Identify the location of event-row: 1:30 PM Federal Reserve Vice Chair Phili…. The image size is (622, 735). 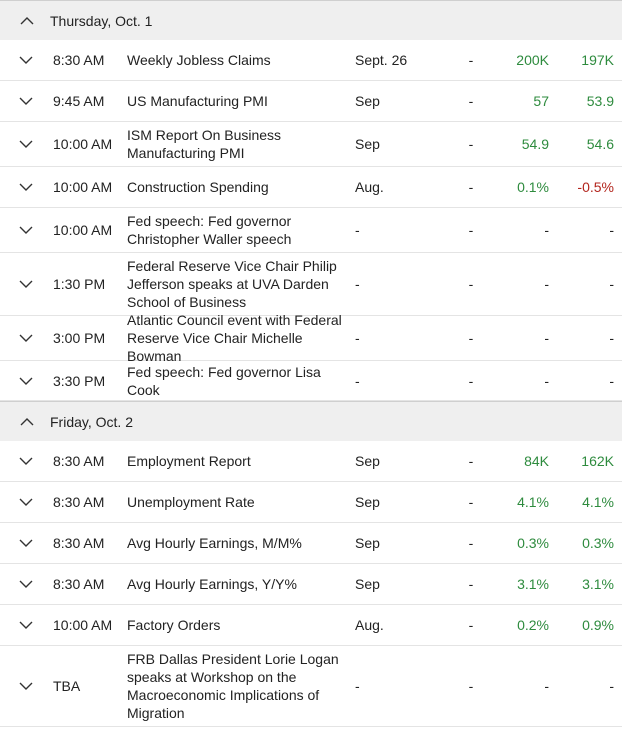
(311, 284).